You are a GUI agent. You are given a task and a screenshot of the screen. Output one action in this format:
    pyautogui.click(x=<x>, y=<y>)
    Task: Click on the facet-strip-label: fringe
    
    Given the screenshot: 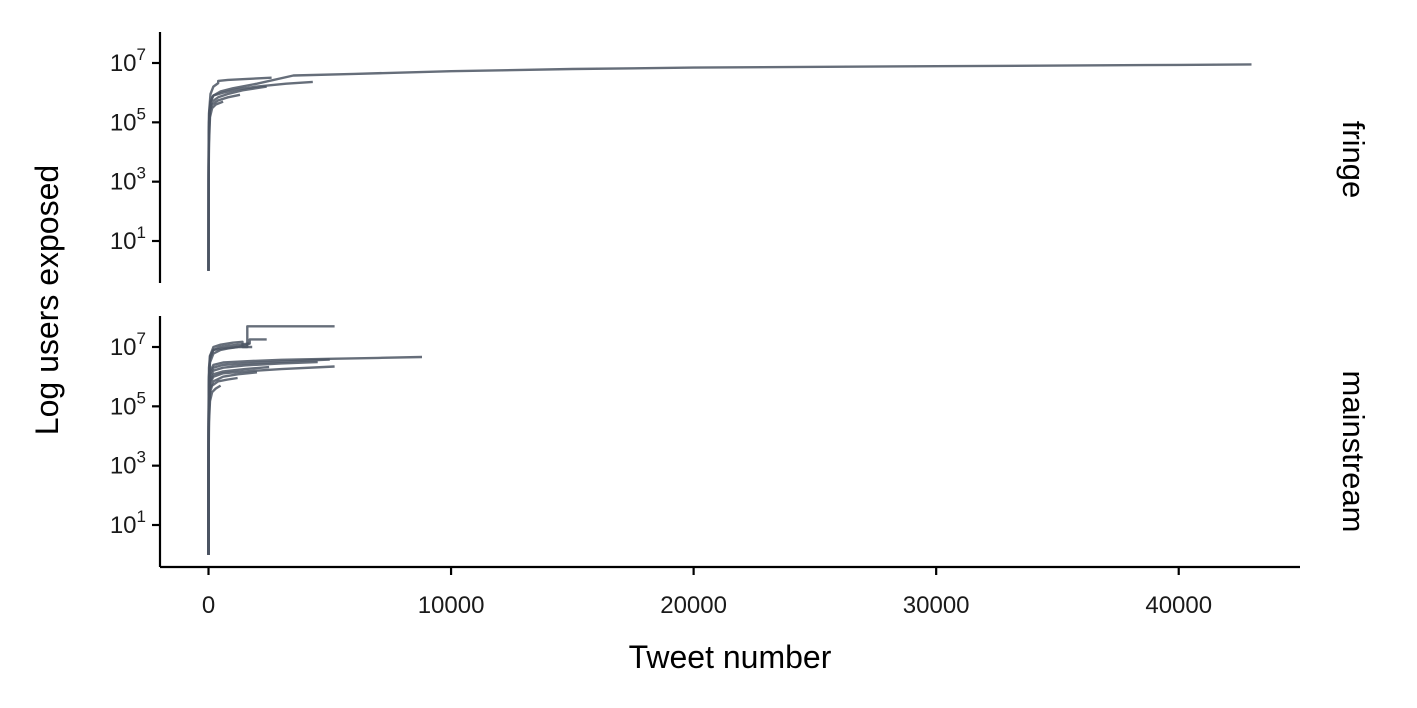 What is the action you would take?
    pyautogui.click(x=1353, y=160)
    